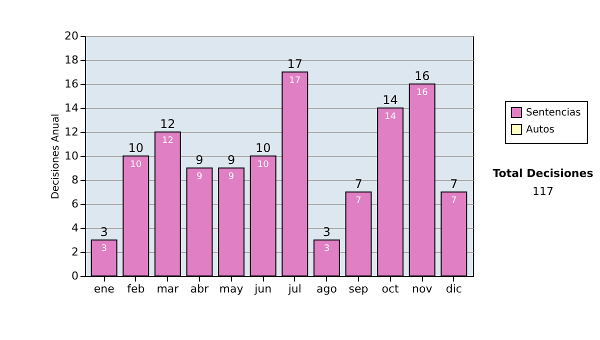 The image size is (600, 340). I want to click on y-axis-title: Decisiones Anual, so click(56, 157).